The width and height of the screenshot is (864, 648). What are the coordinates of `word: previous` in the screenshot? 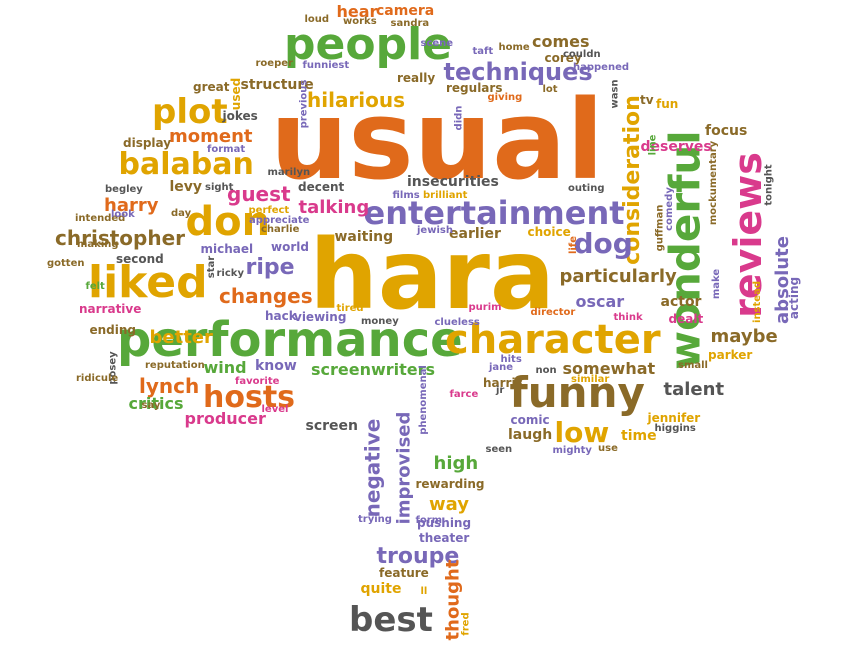 It's located at (303, 104).